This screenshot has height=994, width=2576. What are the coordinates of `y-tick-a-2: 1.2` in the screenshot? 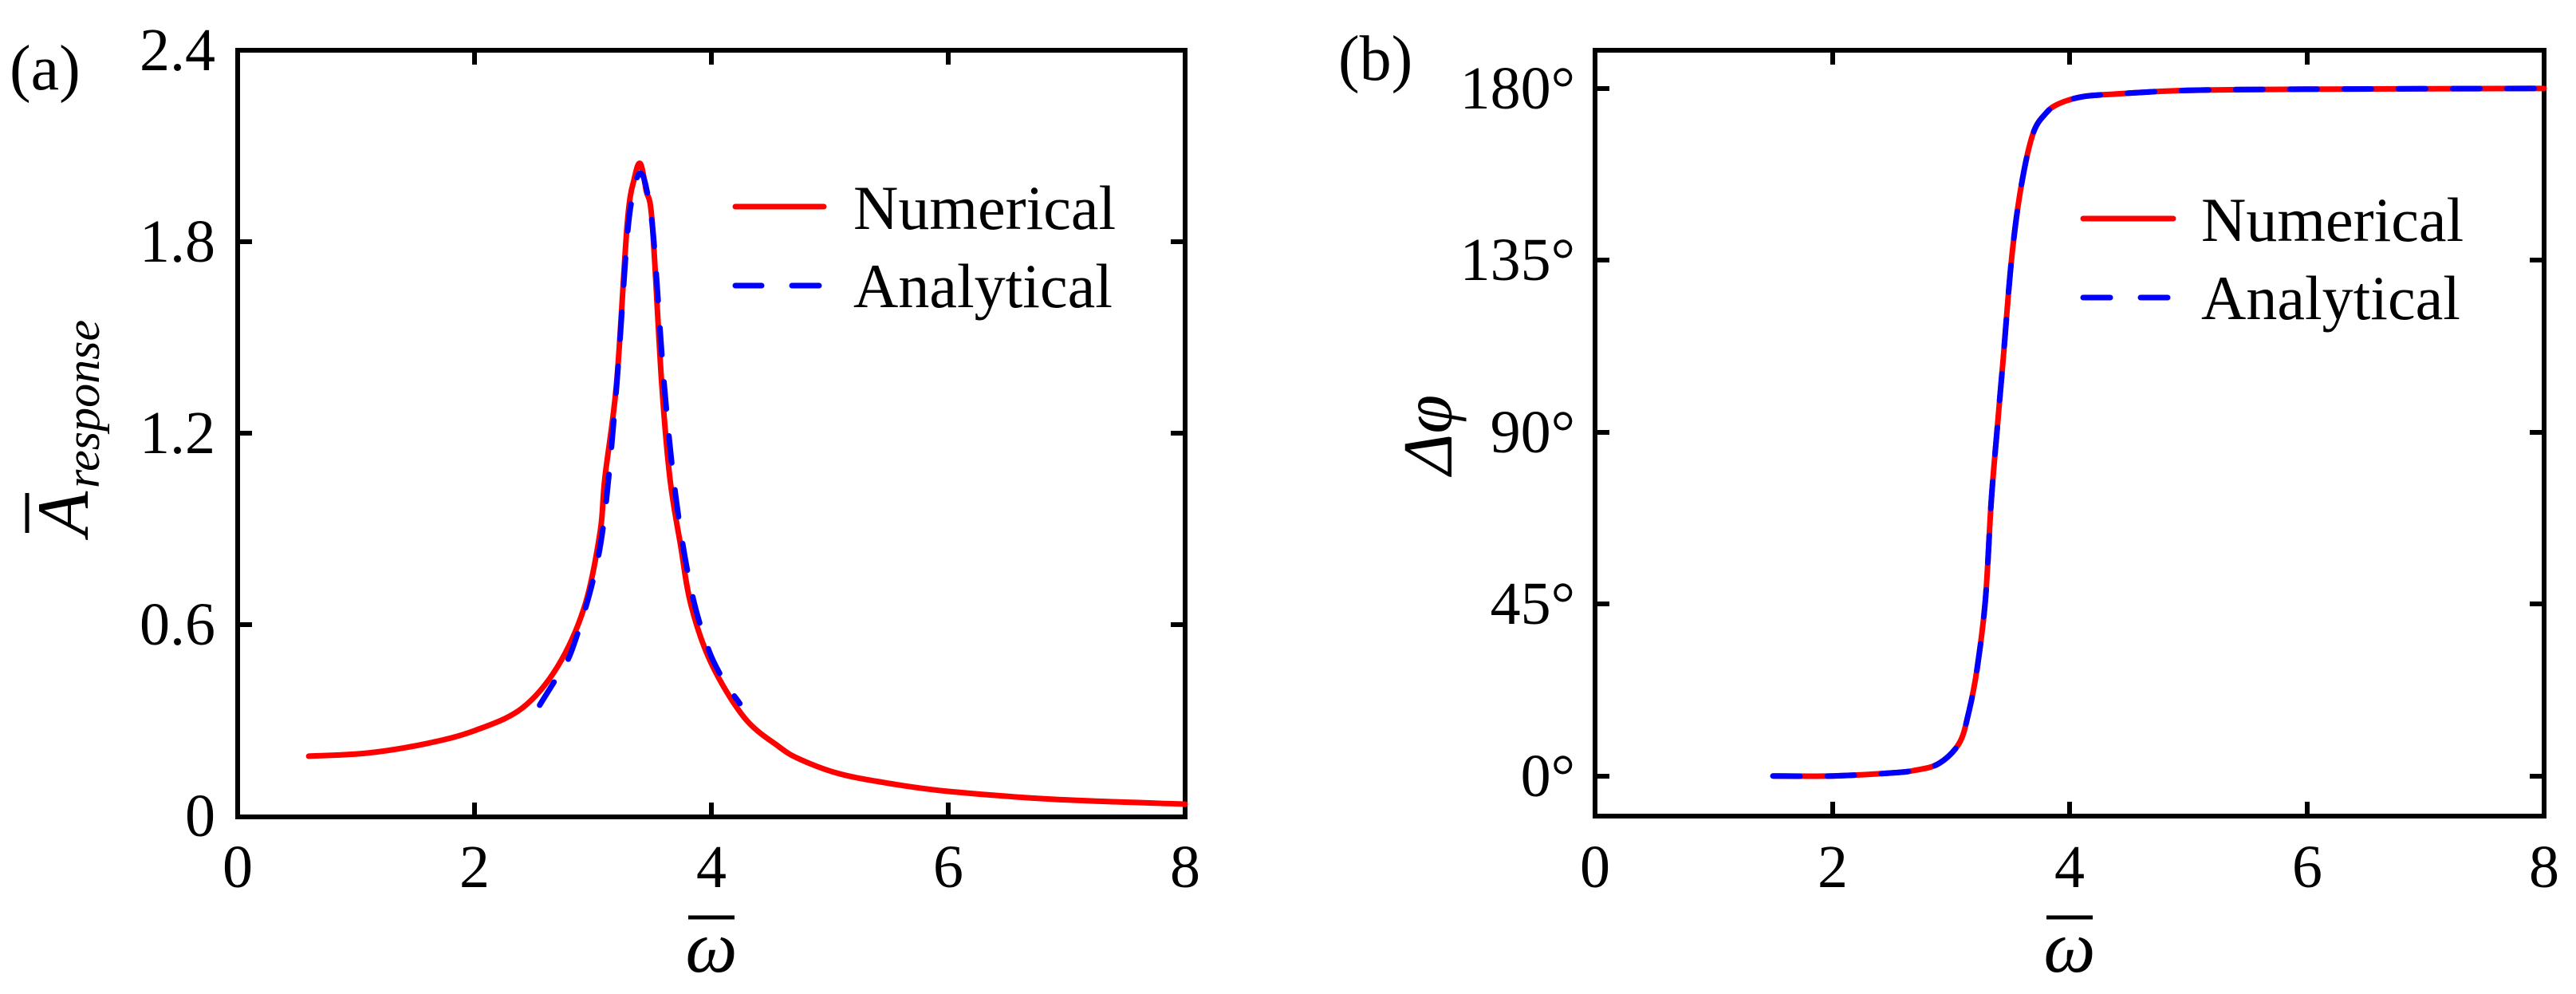 It's located at (177, 433).